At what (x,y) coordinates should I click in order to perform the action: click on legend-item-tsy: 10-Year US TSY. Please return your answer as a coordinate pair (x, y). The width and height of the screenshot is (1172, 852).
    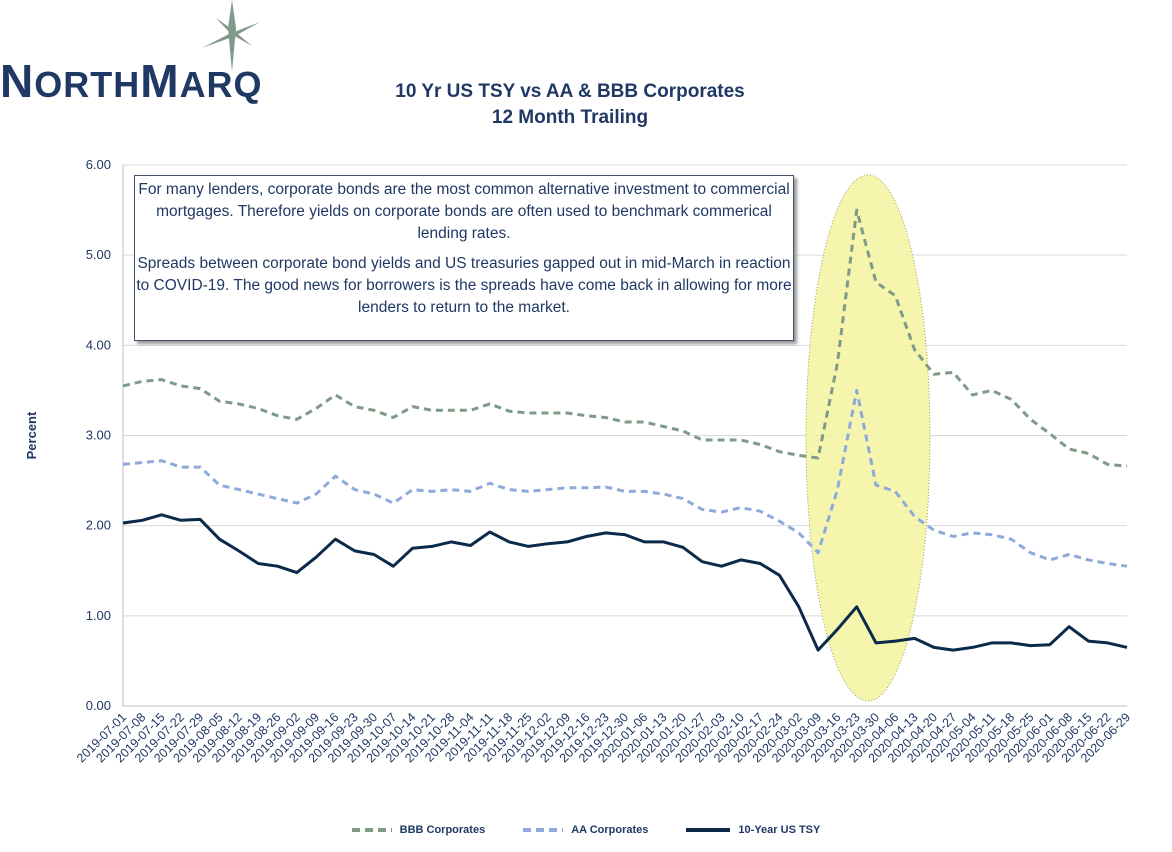
    Looking at the image, I should click on (753, 830).